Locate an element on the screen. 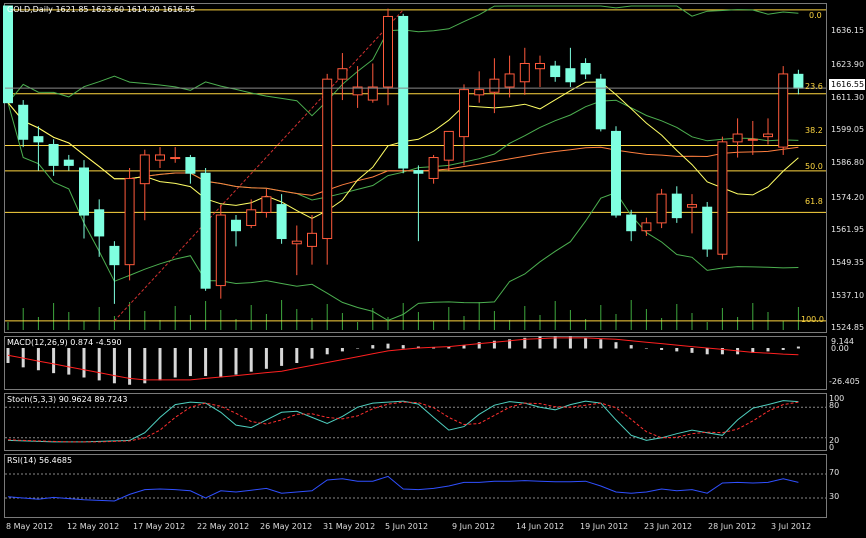 This screenshot has height=538, width=866. stoch-axis-label: 0 is located at coordinates (832, 447).